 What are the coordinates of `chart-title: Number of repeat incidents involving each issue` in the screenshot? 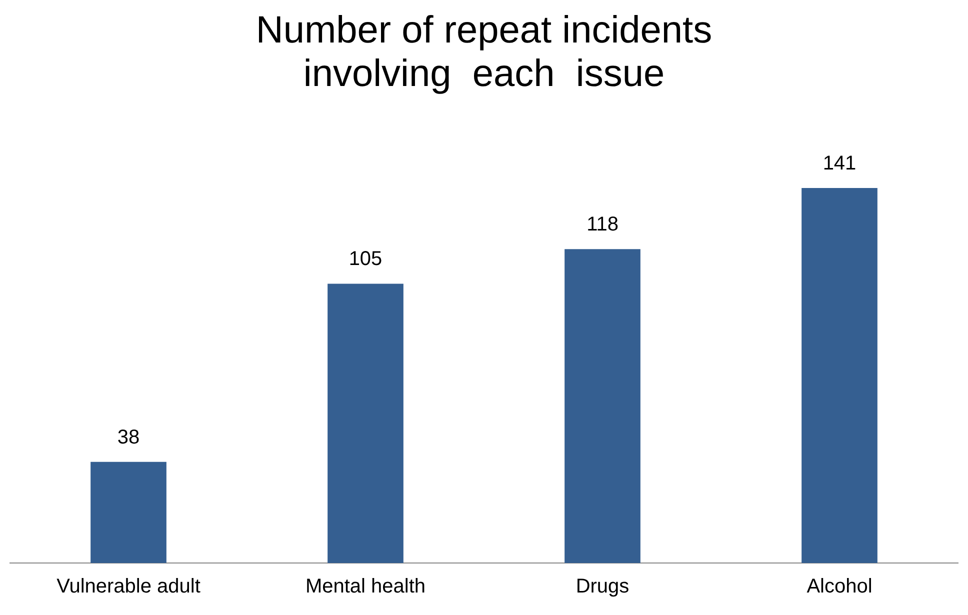 It's located at (484, 52).